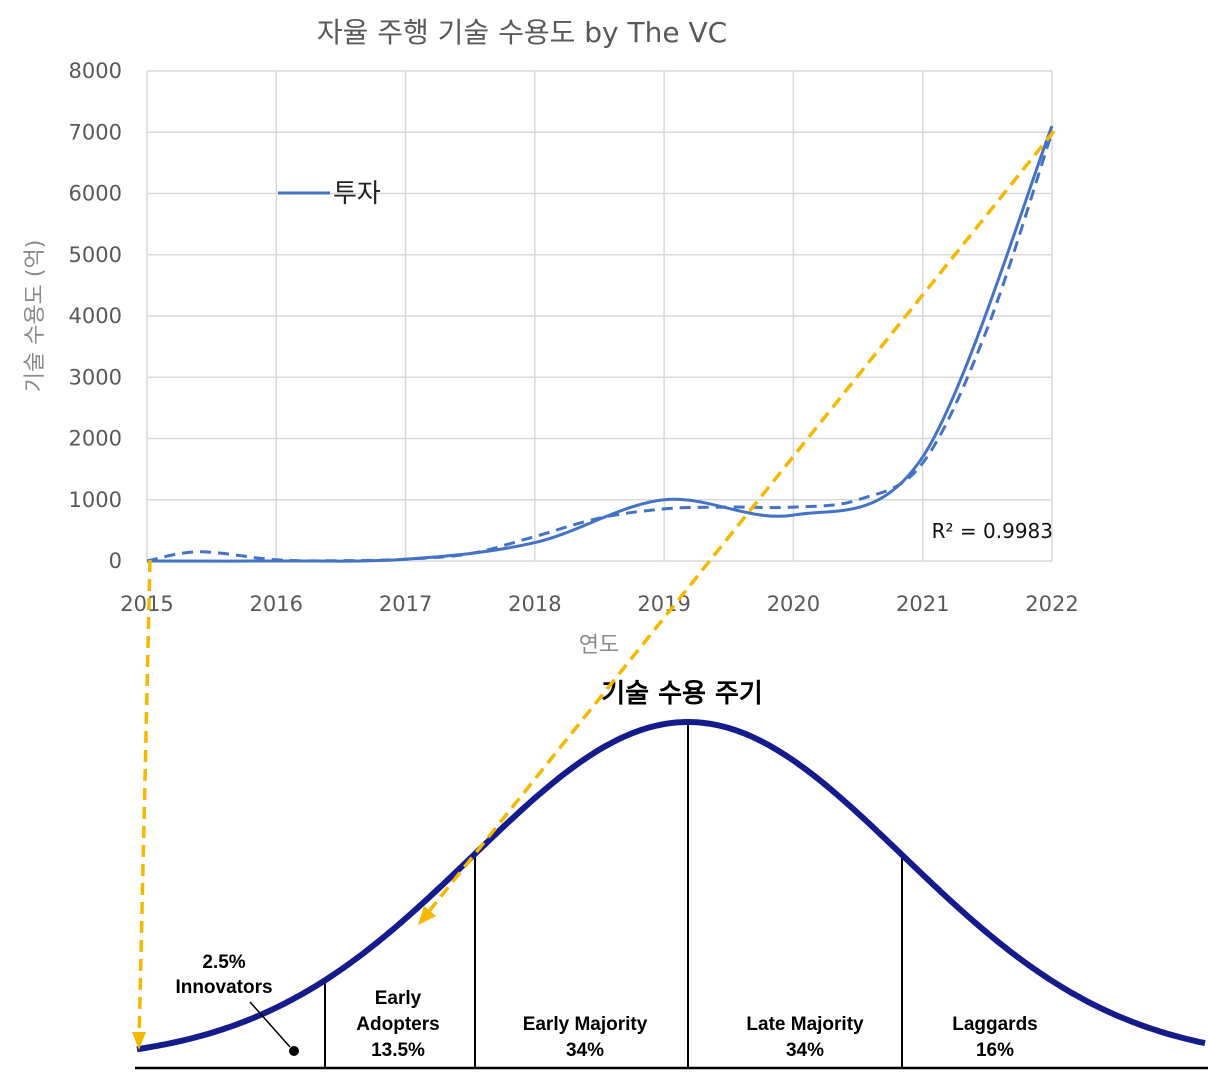 Image resolution: width=1208 pixels, height=1078 pixels. I want to click on y-tick-label: 4000, so click(95, 316).